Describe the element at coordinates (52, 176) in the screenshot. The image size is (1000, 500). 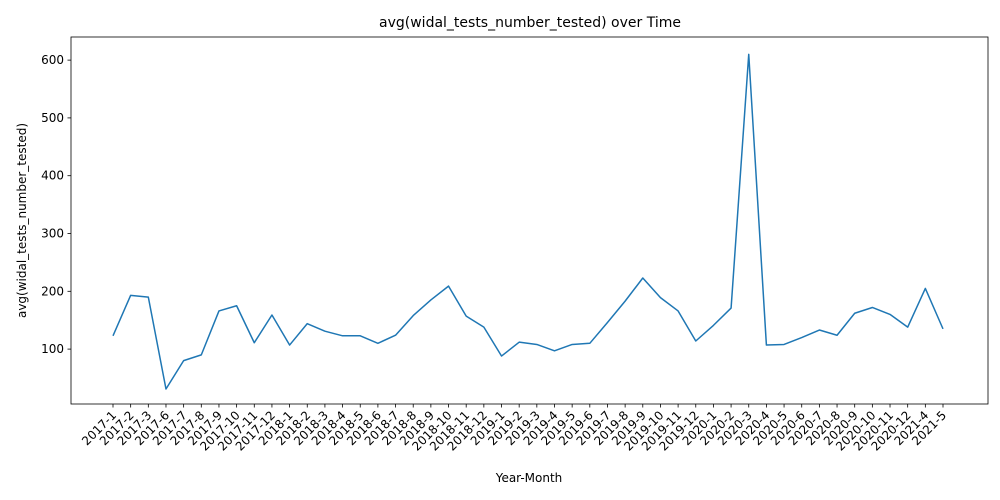
I see `y-tick-label: 400` at that location.